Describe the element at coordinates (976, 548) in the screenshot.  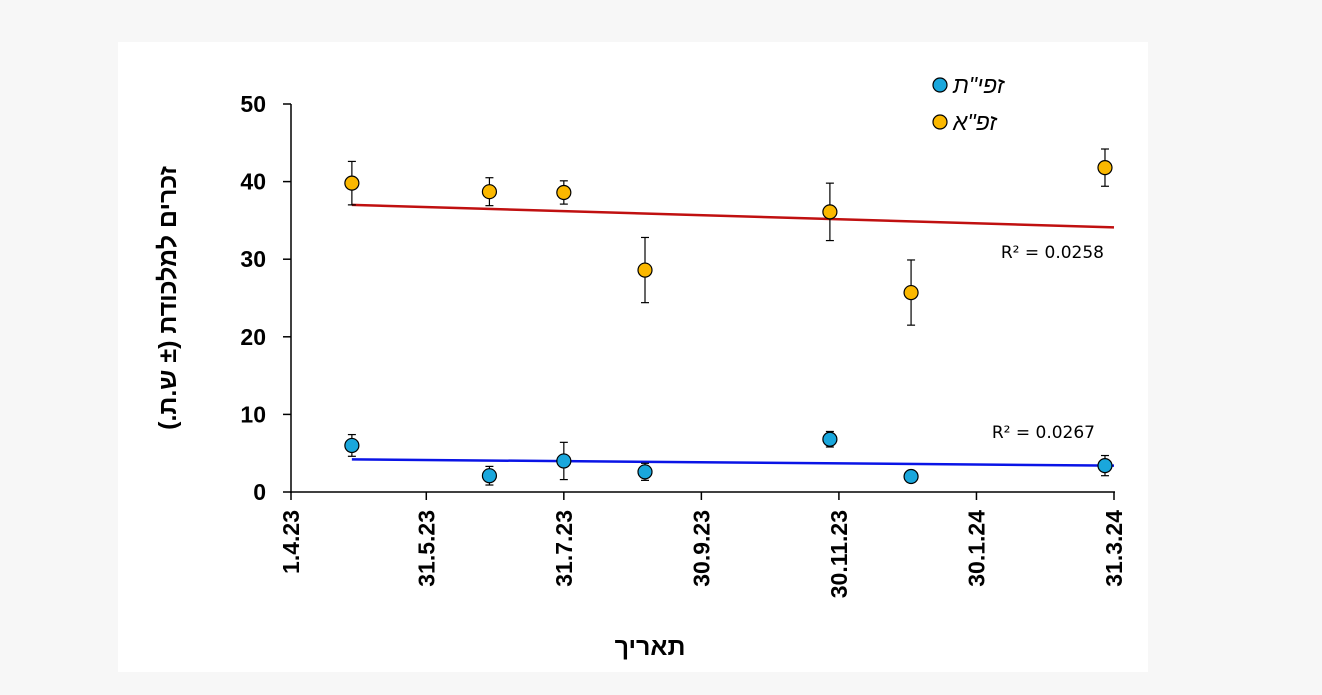
I see `x-tick-label: 30.1.24` at that location.